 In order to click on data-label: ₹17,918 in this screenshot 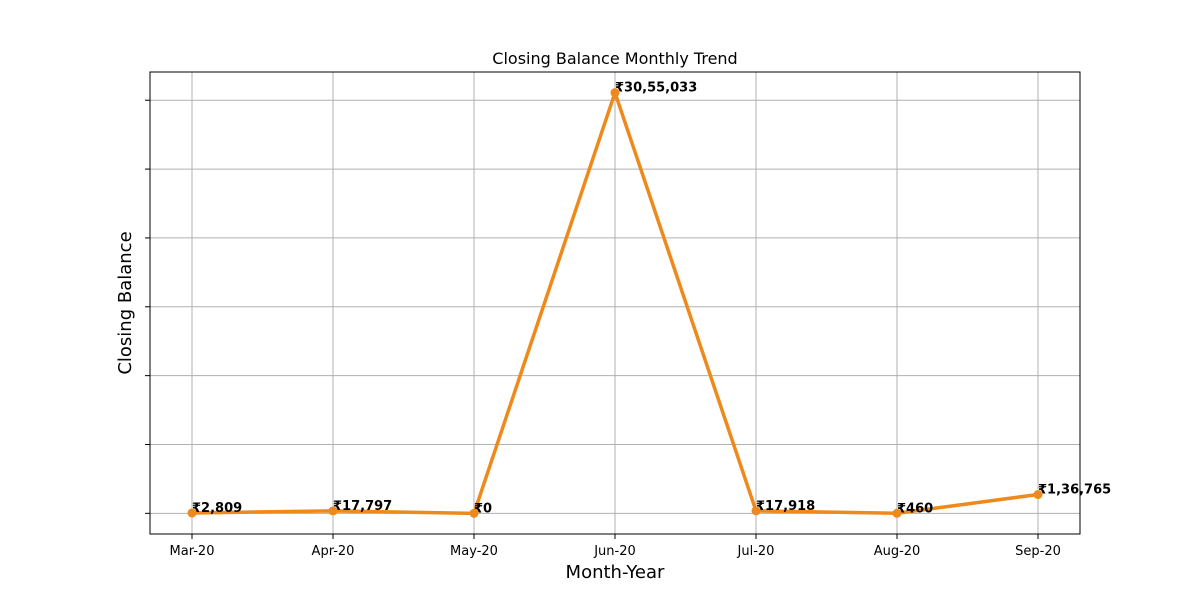, I will do `click(785, 506)`.